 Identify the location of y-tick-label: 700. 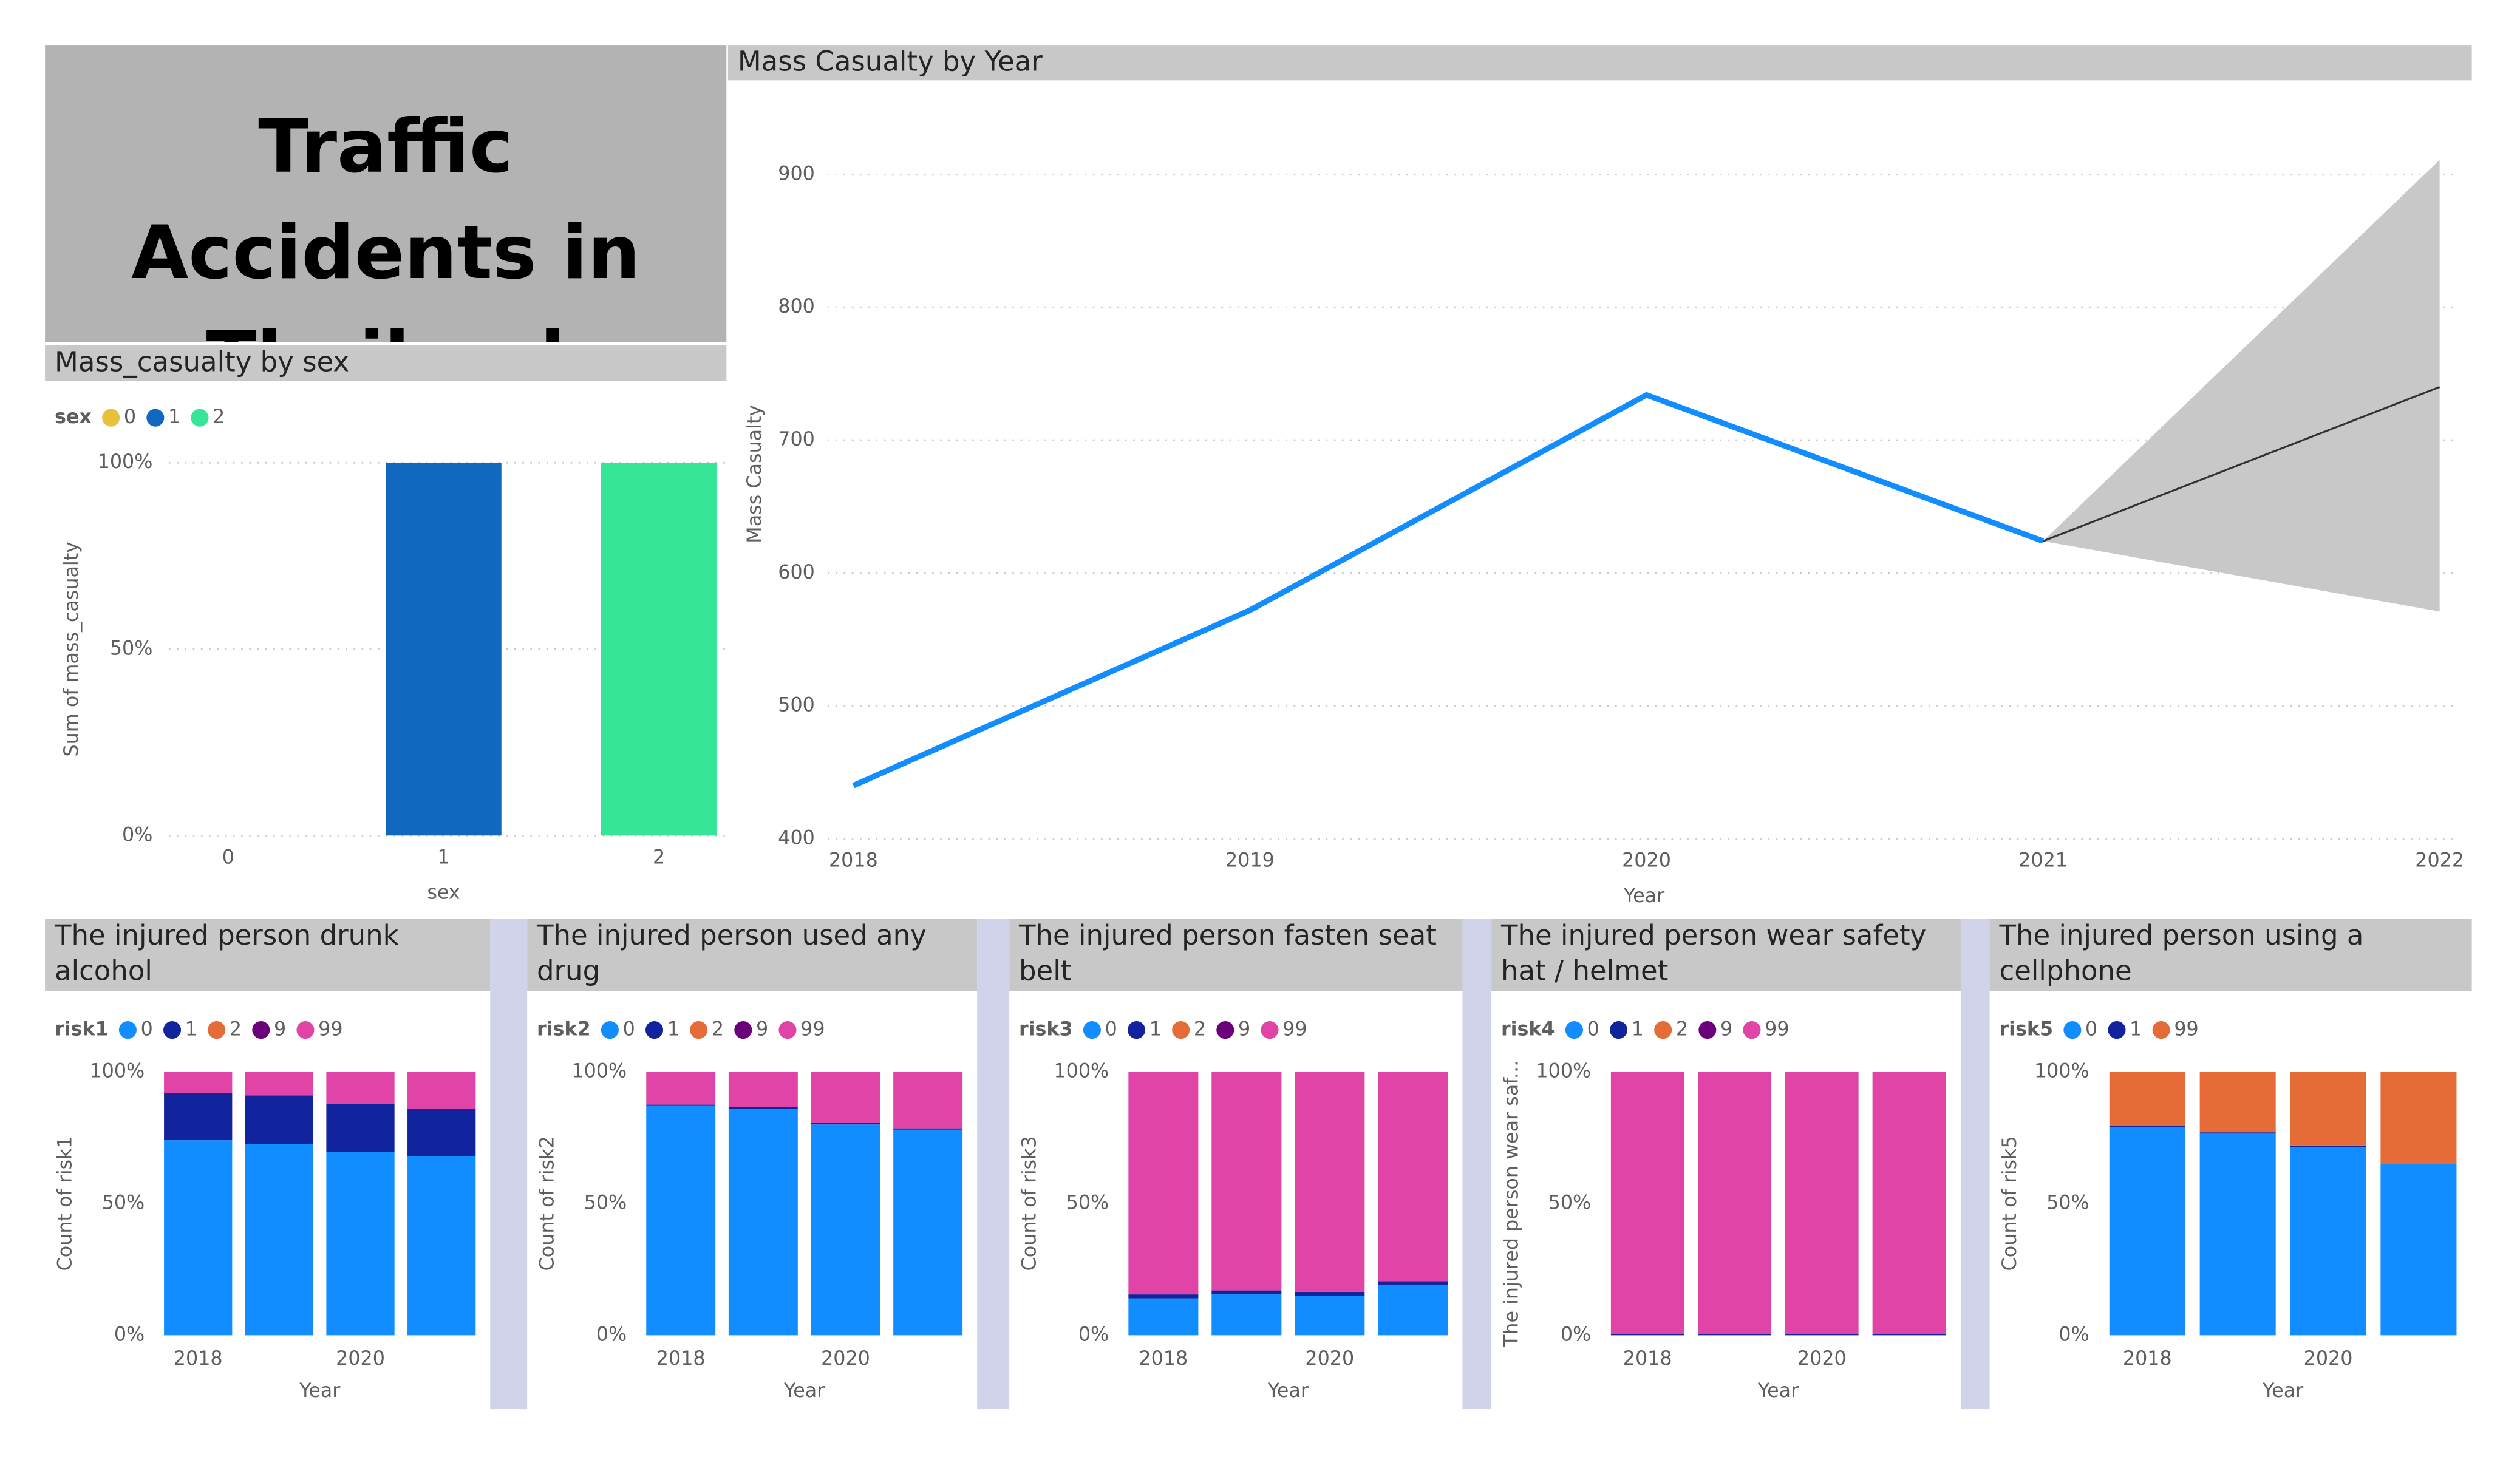
(796, 439).